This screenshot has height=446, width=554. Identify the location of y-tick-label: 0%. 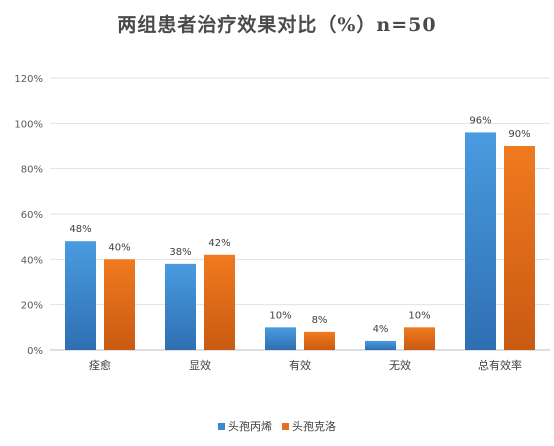
(35, 351).